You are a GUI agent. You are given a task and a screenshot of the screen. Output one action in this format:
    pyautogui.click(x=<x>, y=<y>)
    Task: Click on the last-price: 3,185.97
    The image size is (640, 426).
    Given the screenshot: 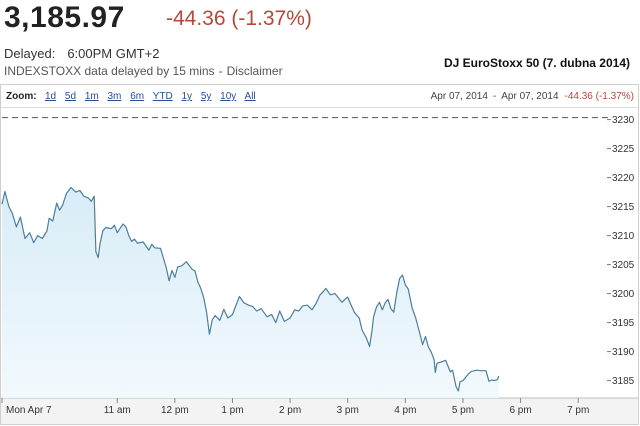 What is the action you would take?
    pyautogui.click(x=64, y=17)
    